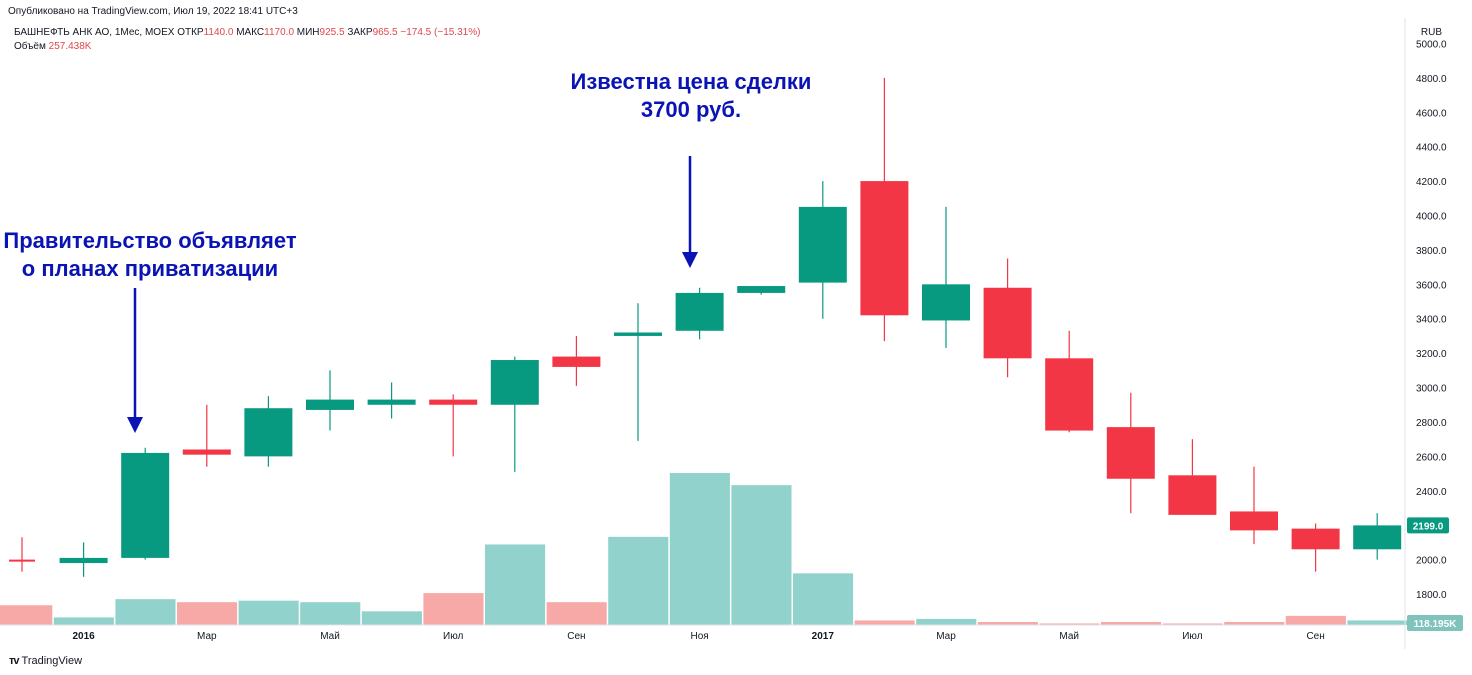  Describe the element at coordinates (190, 32) in the screenshot. I see `open-label: ОТКР` at that location.